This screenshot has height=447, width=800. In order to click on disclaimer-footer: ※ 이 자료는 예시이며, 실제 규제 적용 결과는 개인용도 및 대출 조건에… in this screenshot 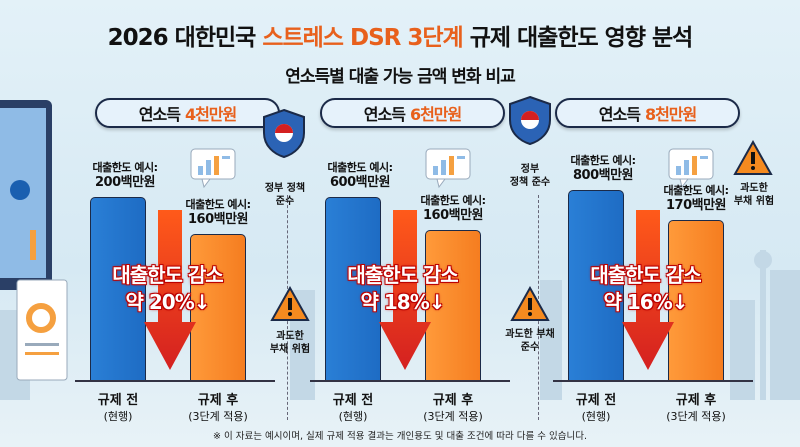, I will do `click(400, 436)`.